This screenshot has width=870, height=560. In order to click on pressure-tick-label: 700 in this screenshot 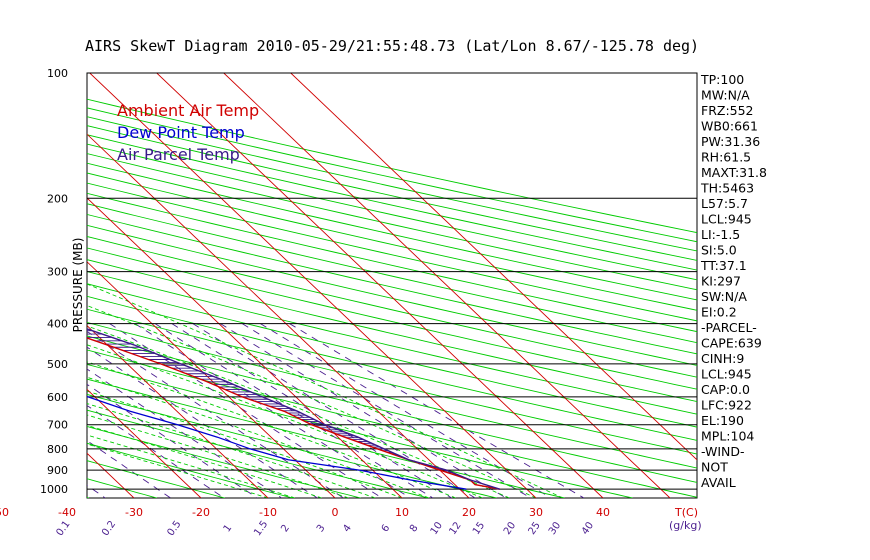, I will do `click(57, 425)`.